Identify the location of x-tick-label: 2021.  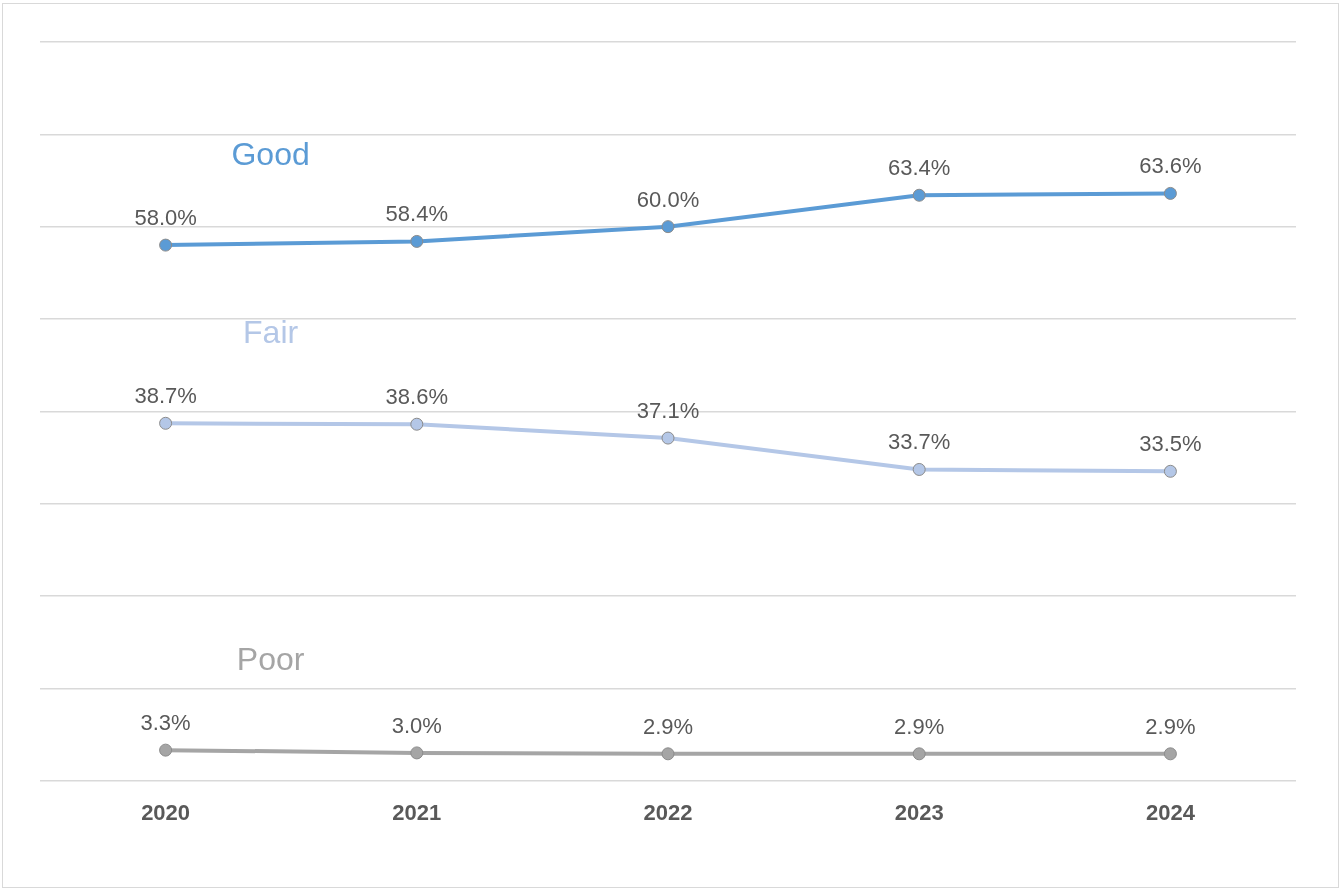
(417, 812).